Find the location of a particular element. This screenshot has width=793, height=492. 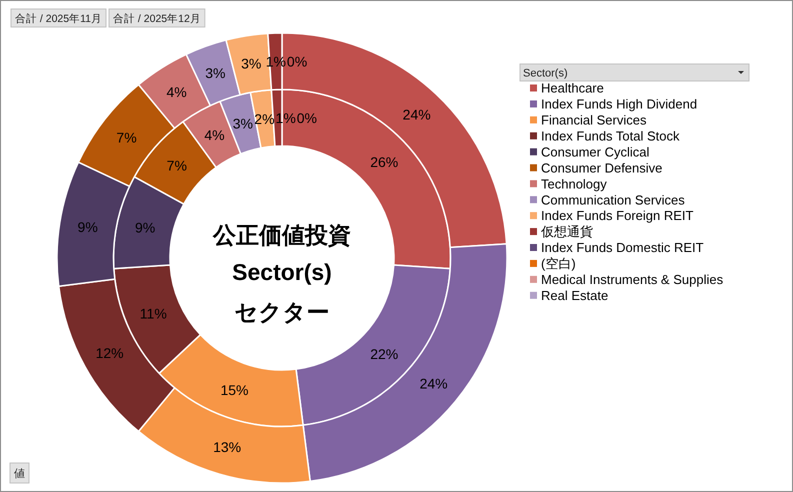

data-label: 26% is located at coordinates (384, 162).